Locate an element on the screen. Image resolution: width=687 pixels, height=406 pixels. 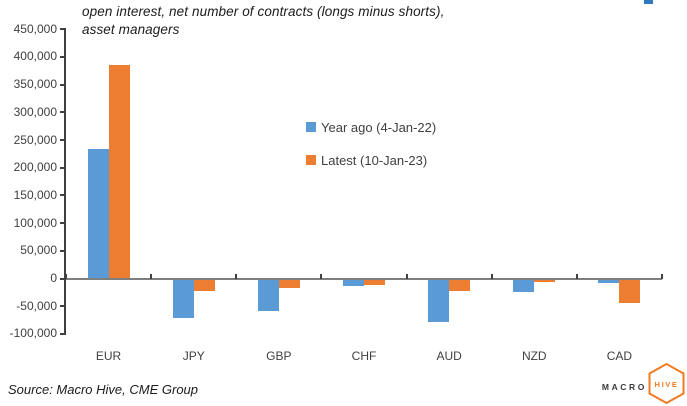
category-label-jpy: JPY is located at coordinates (193, 356).